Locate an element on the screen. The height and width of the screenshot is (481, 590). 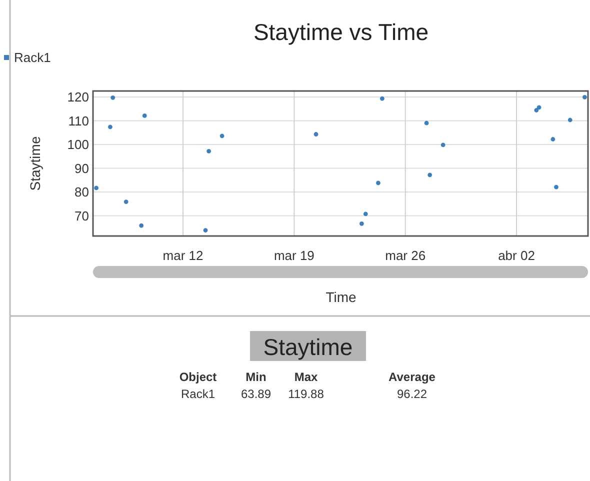
y-tick-label: 70 is located at coordinates (81, 216).